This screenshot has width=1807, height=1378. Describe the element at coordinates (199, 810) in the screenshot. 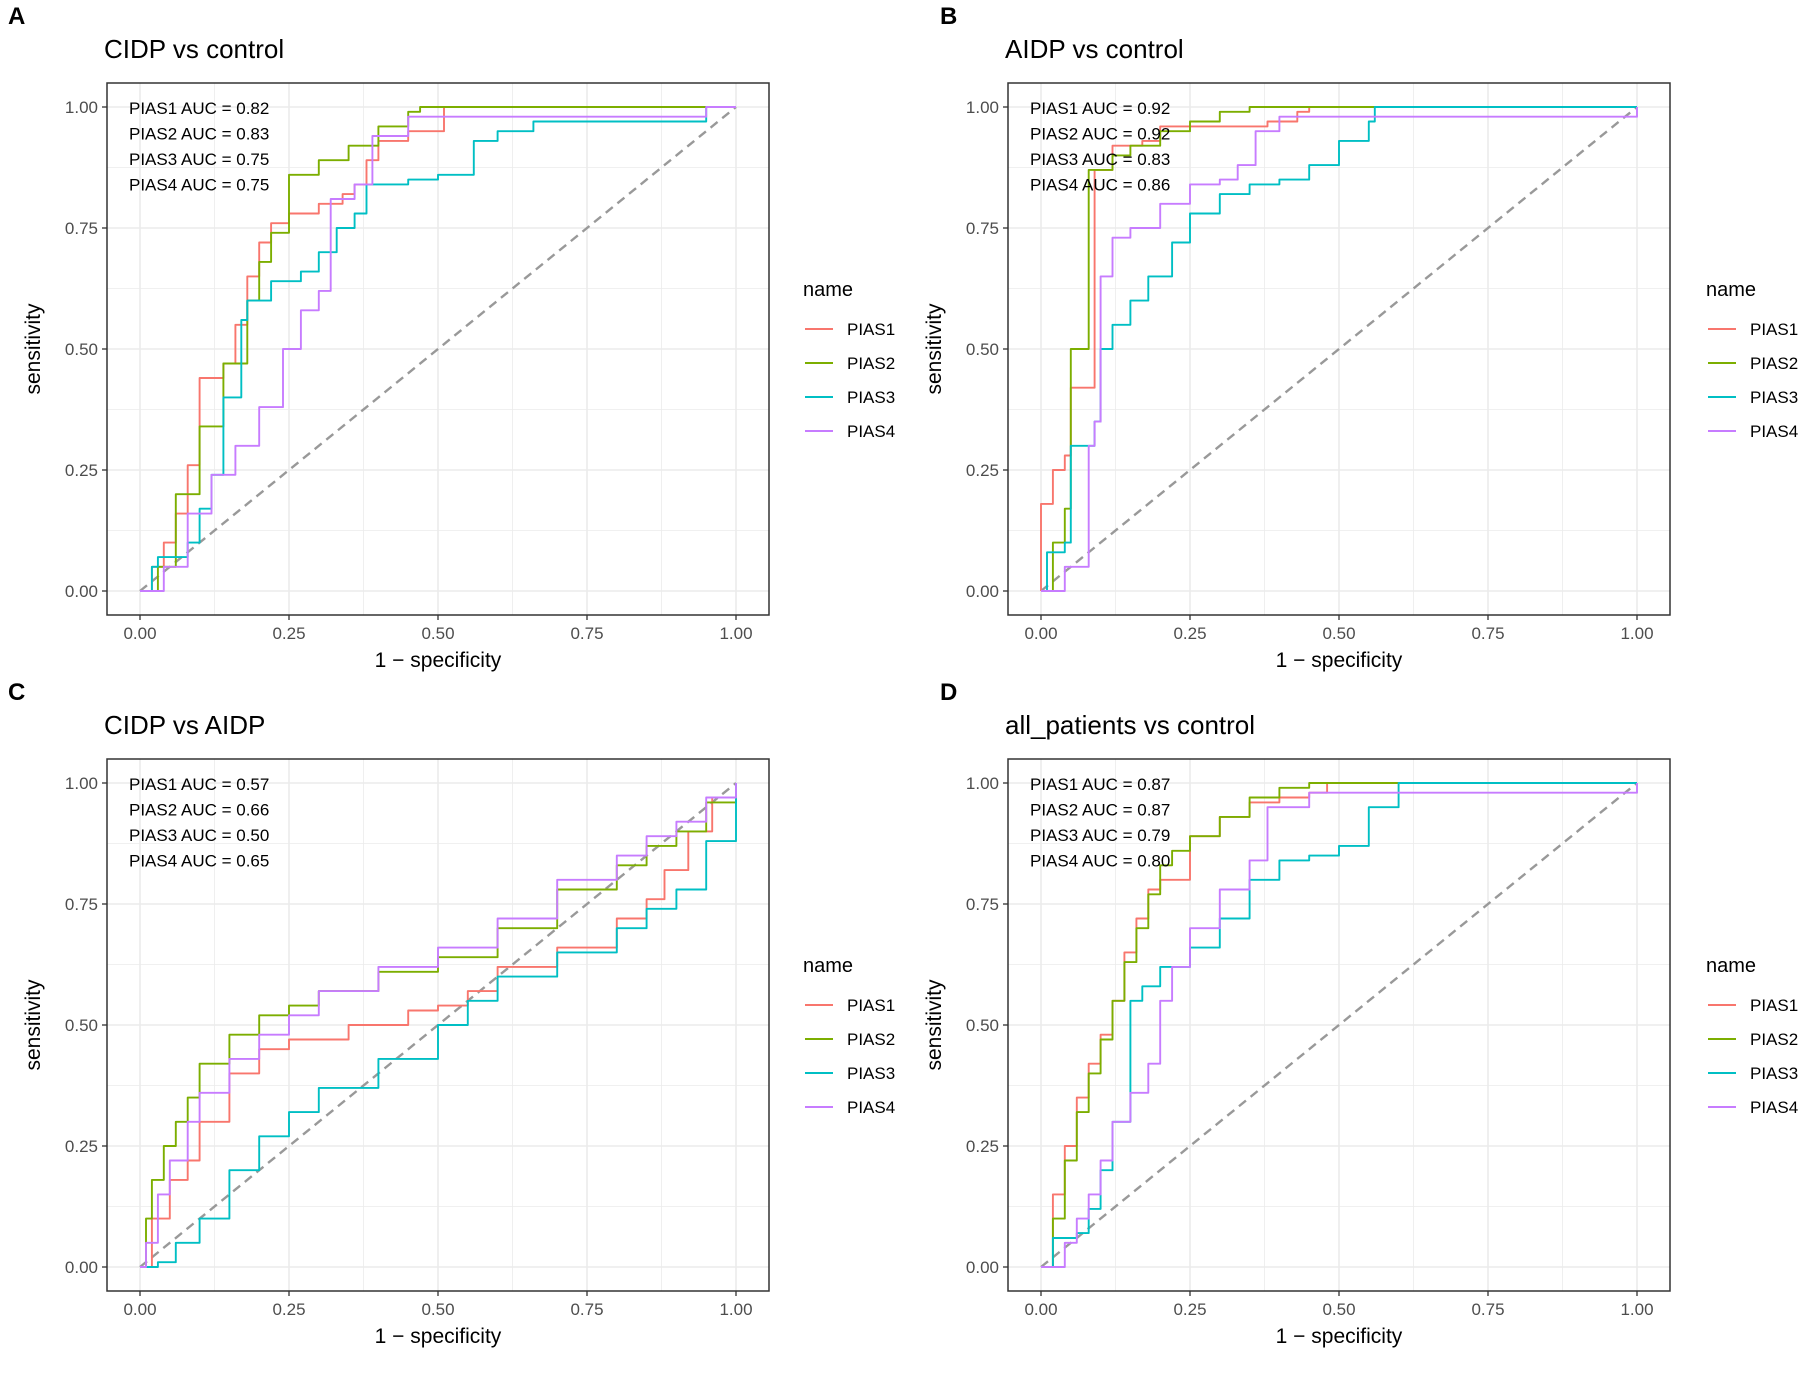

I see `auc-annotation: PIAS2 AUC = 0.66` at that location.